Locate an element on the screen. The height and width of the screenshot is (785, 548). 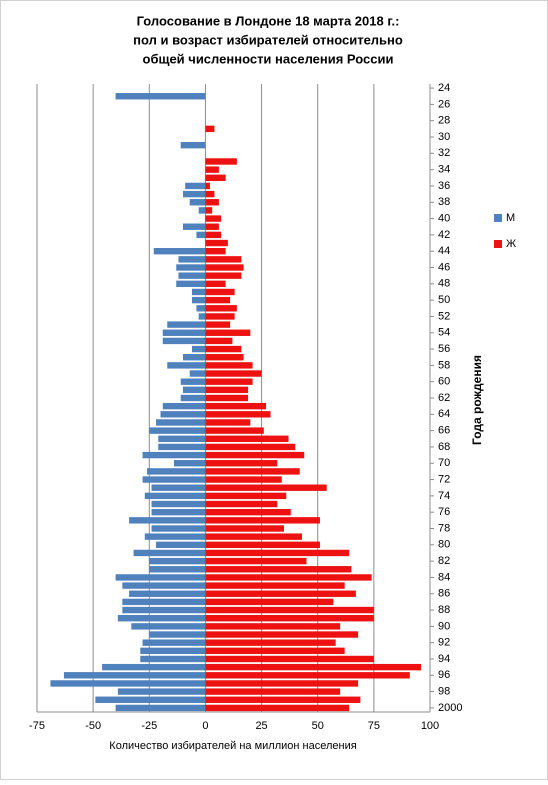
chart-title: пол и возраст избирателей относительно is located at coordinates (268, 39).